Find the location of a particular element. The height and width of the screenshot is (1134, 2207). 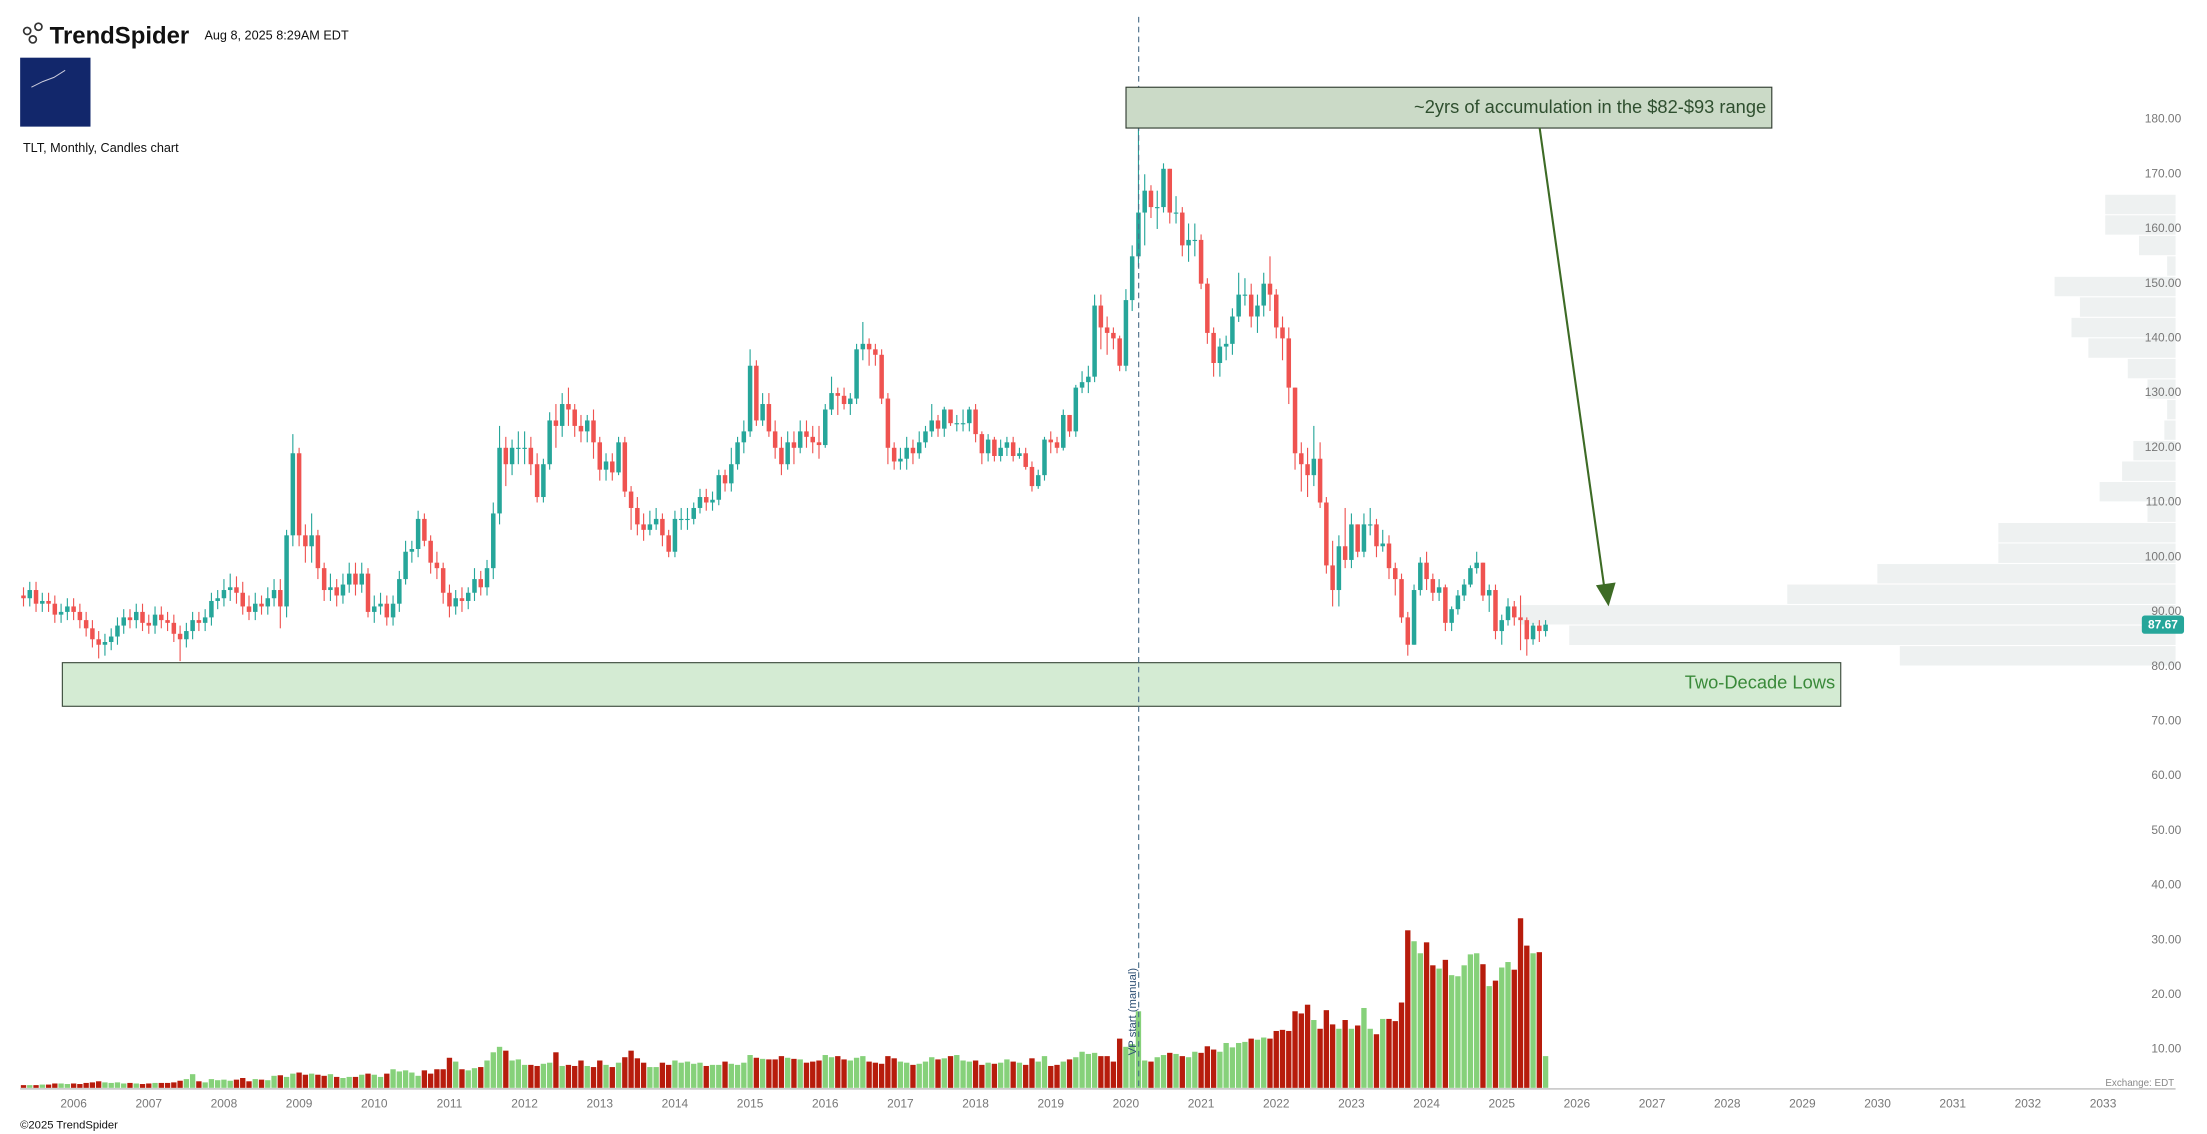

x-tick-label: 2031 is located at coordinates (1952, 1103).